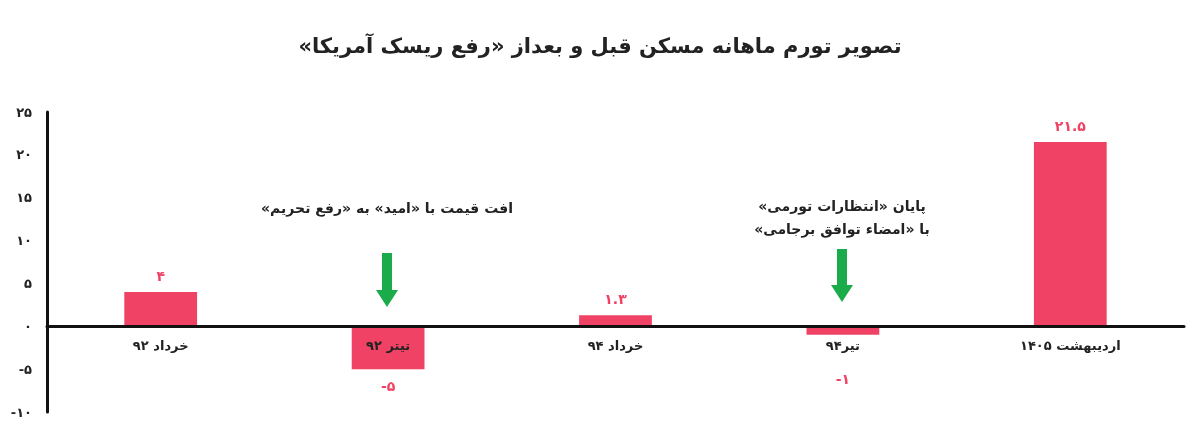  What do you see at coordinates (28, 283) in the screenshot?
I see `y-tick-label: ۵` at bounding box center [28, 283].